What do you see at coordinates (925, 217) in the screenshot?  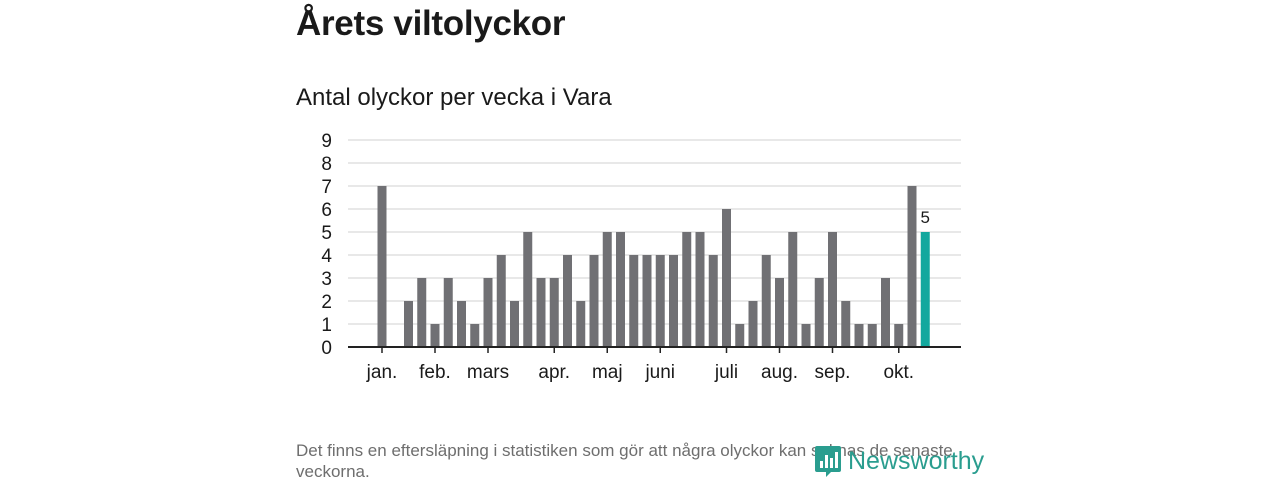 I see `data-label: 5` at bounding box center [925, 217].